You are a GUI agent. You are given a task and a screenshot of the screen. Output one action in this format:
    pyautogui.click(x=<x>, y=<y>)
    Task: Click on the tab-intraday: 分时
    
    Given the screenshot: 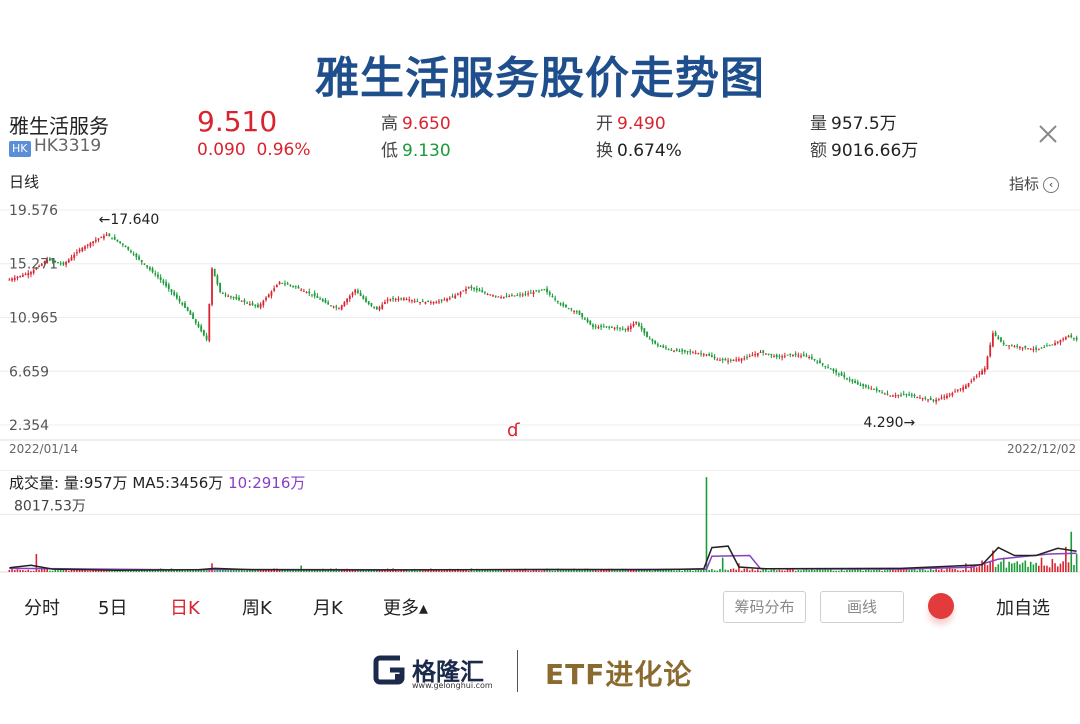 What is the action you would take?
    pyautogui.click(x=42, y=608)
    